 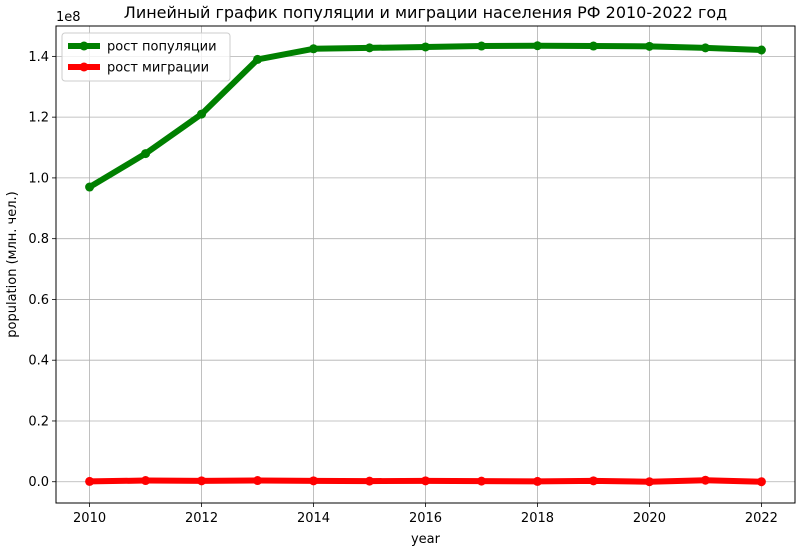 What do you see at coordinates (761, 518) in the screenshot?
I see `x-tick-label: 2022` at bounding box center [761, 518].